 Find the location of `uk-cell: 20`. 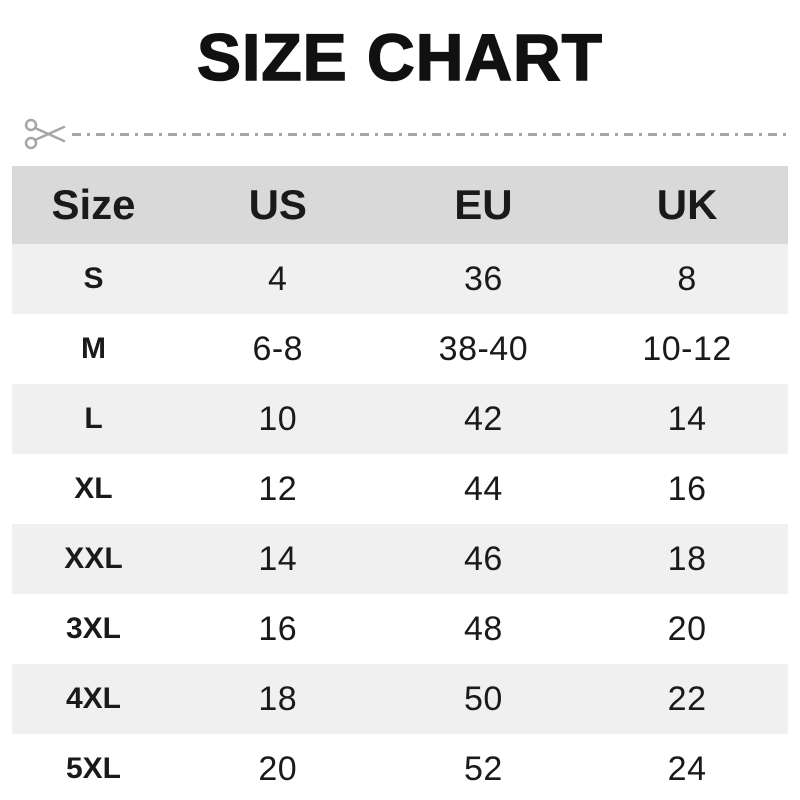

uk-cell: 20 is located at coordinates (687, 628).